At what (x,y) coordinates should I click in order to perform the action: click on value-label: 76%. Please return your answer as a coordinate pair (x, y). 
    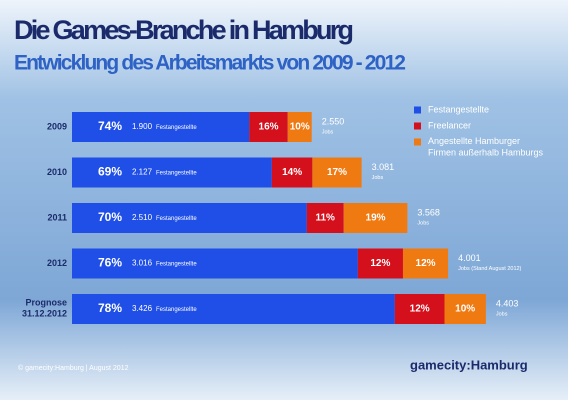
    Looking at the image, I should click on (110, 263).